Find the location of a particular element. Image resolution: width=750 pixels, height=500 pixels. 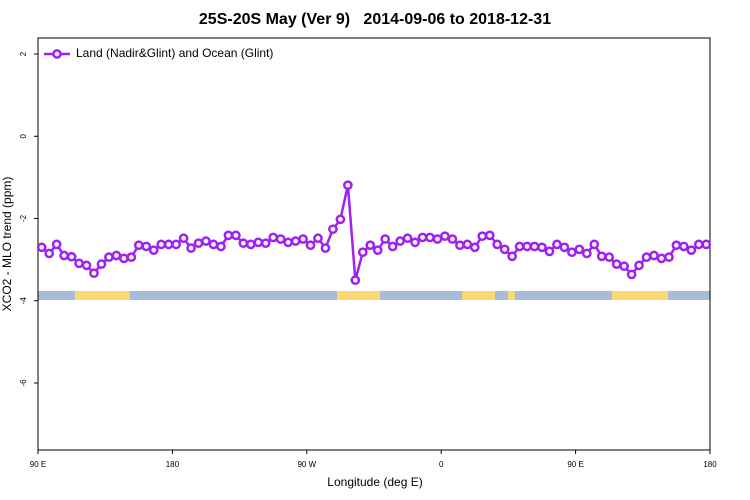

land-ocean-band is located at coordinates (374, 295).